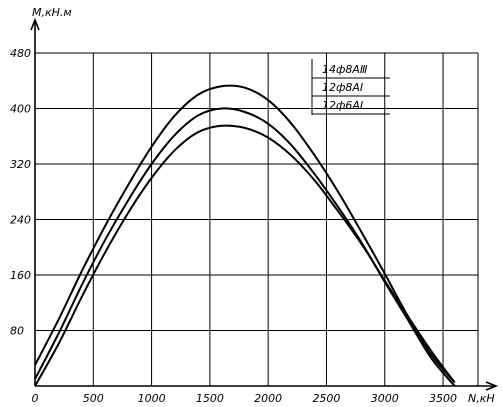 The height and width of the screenshot is (407, 503). I want to click on y-axis-label: М,кН.м, so click(52, 12).